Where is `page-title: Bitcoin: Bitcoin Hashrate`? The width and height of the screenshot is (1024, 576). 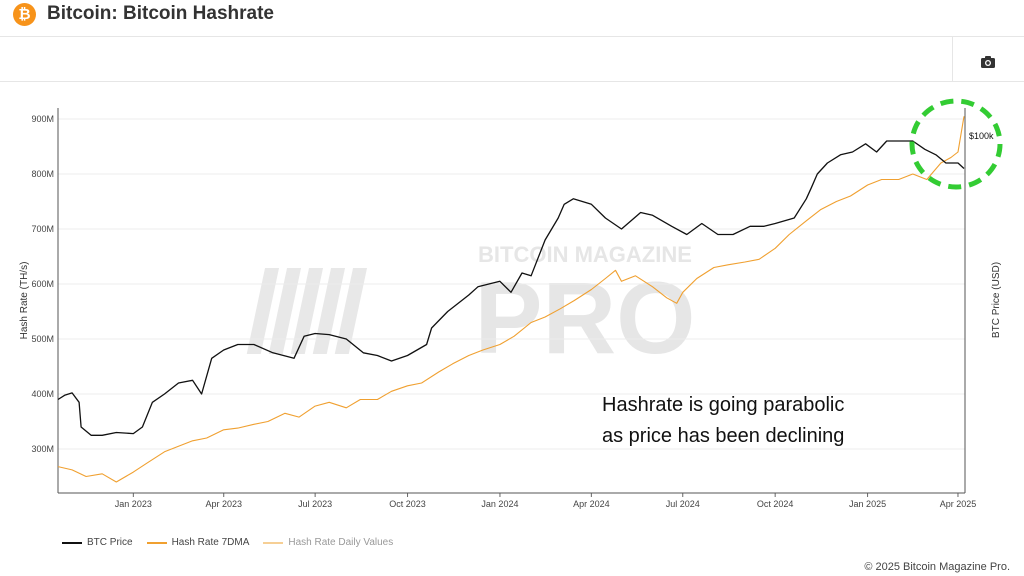 page-title: Bitcoin: Bitcoin Hashrate is located at coordinates (160, 13).